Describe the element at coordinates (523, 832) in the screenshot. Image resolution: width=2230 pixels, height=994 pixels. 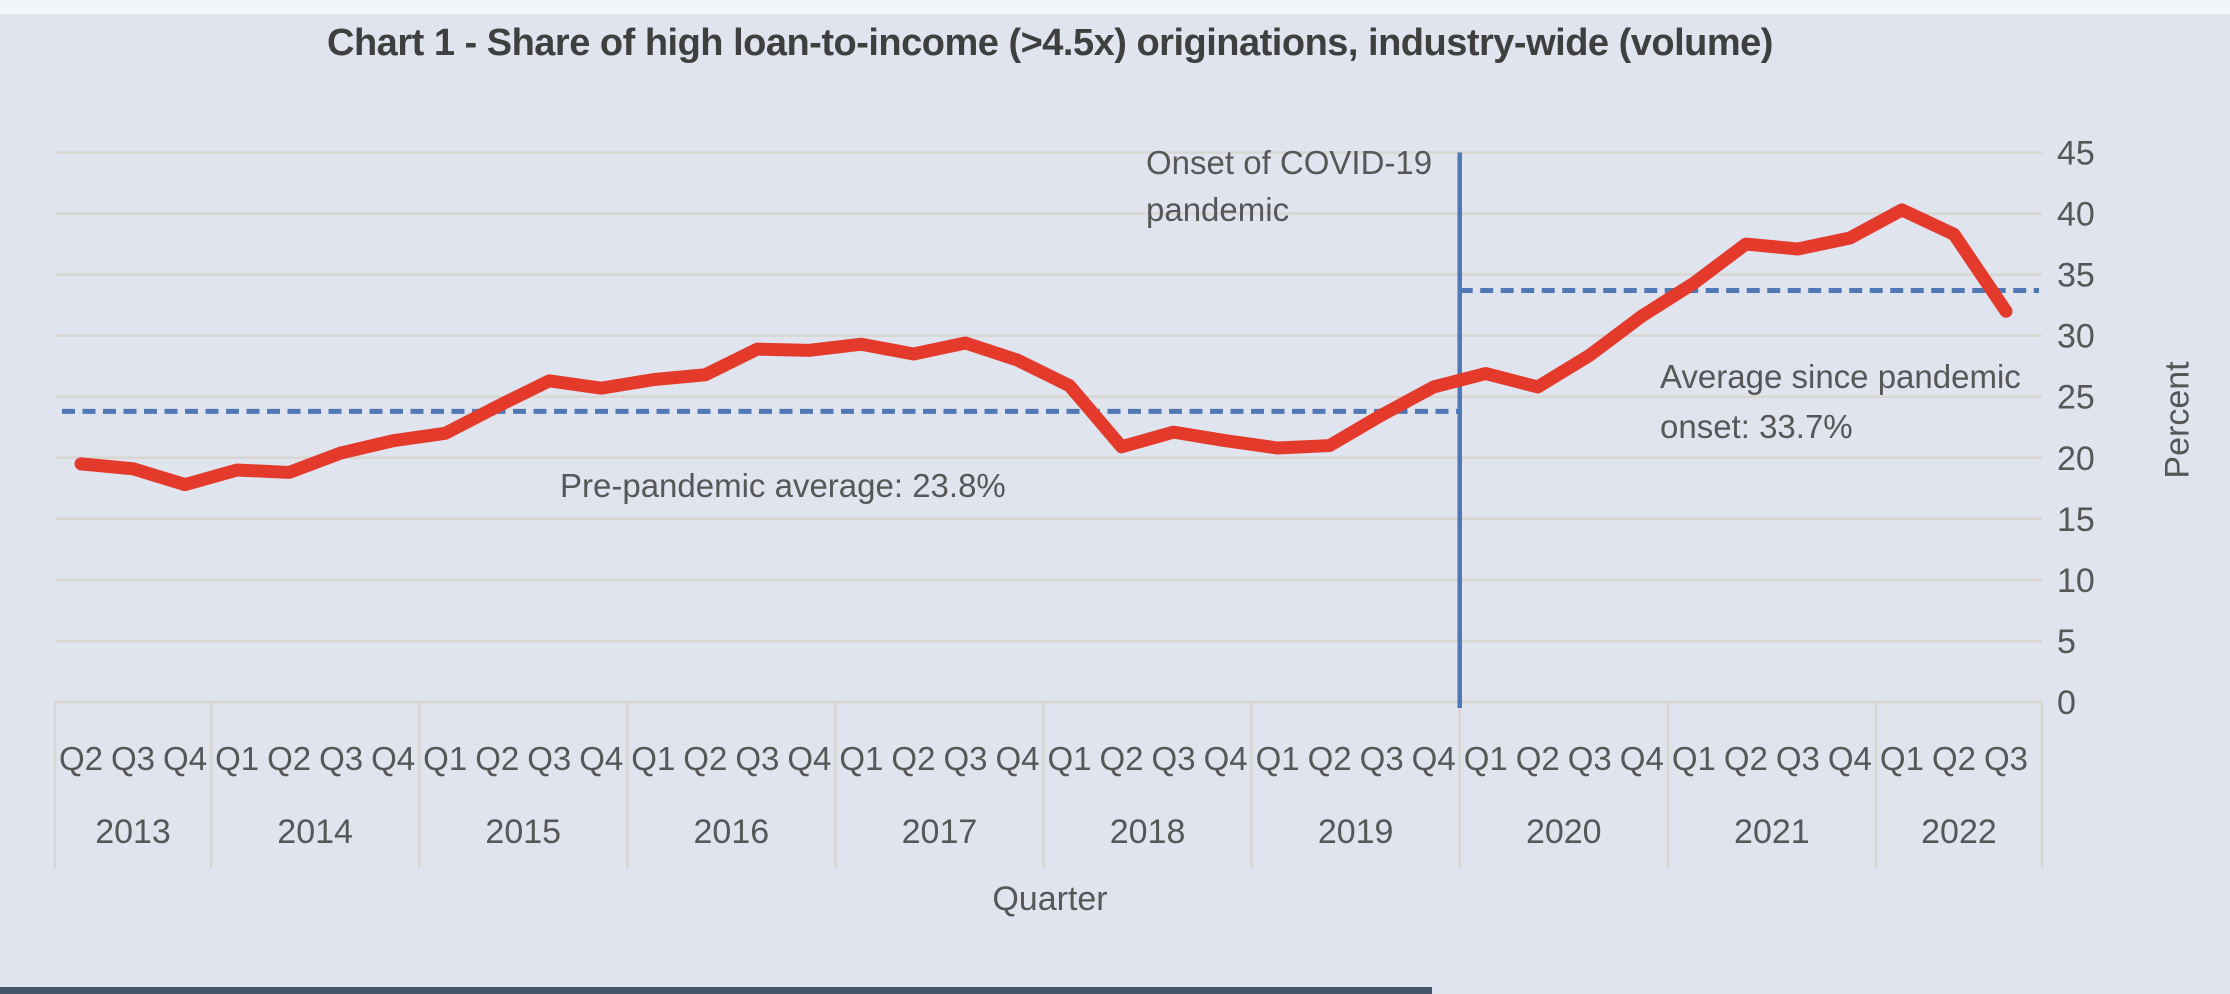
I see `year-tick-label: 2015` at that location.